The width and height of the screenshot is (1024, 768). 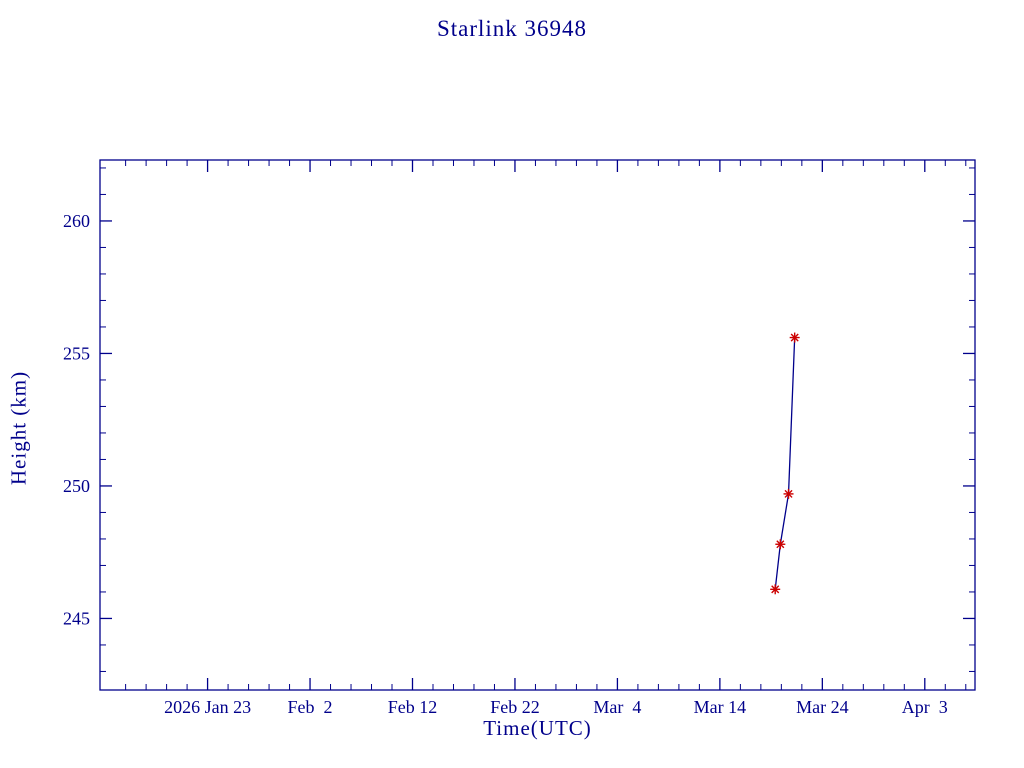 What do you see at coordinates (515, 707) in the screenshot?
I see `x-tick-label: Feb 22` at bounding box center [515, 707].